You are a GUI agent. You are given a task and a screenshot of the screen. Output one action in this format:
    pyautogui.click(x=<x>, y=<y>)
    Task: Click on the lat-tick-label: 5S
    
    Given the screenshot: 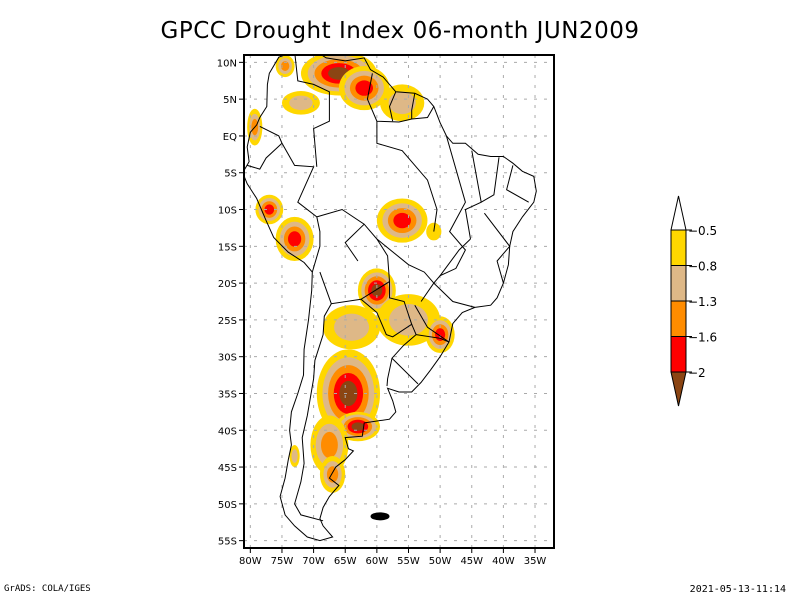 What is the action you would take?
    pyautogui.click(x=230, y=174)
    